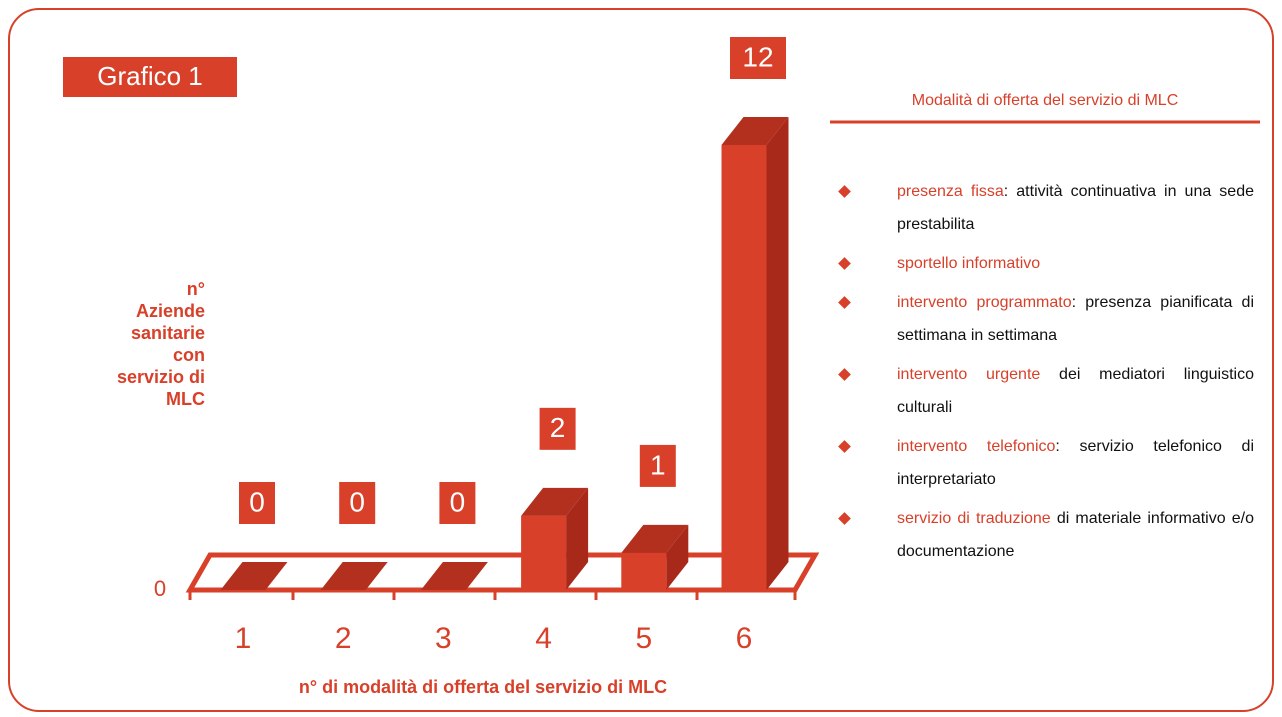 This screenshot has width=1282, height=717. I want to click on title-box, so click(150, 77).